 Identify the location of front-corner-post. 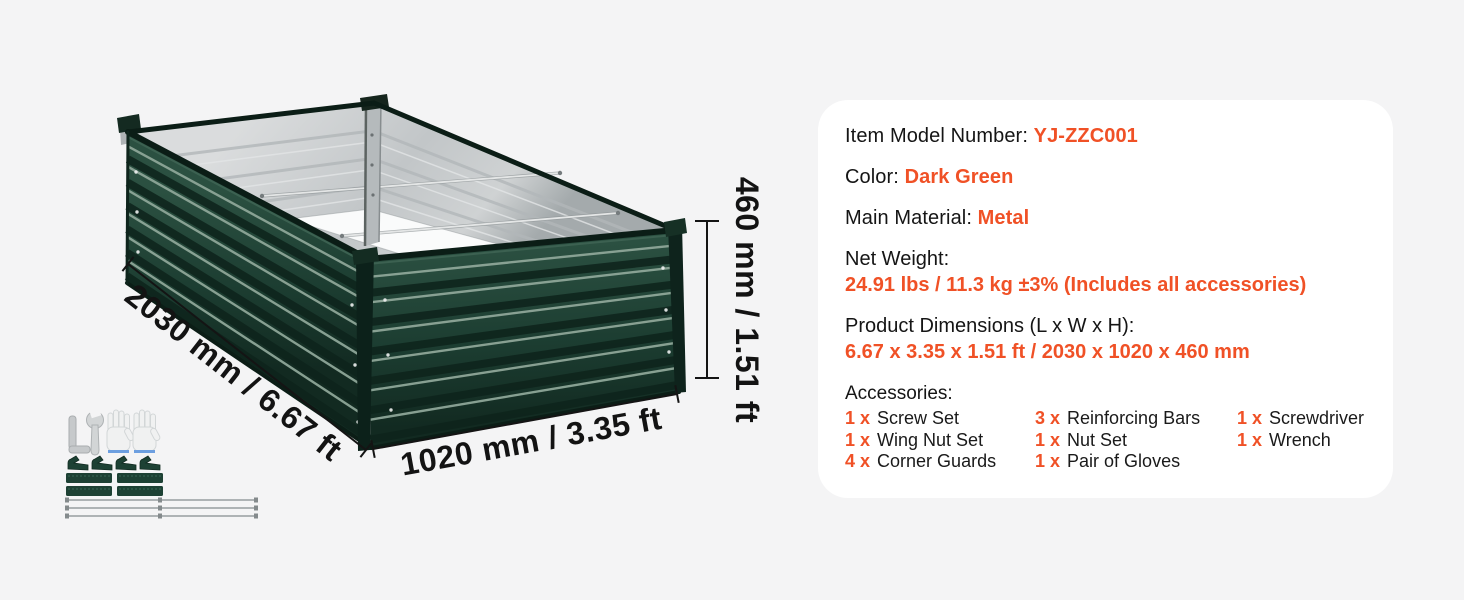
(365, 349).